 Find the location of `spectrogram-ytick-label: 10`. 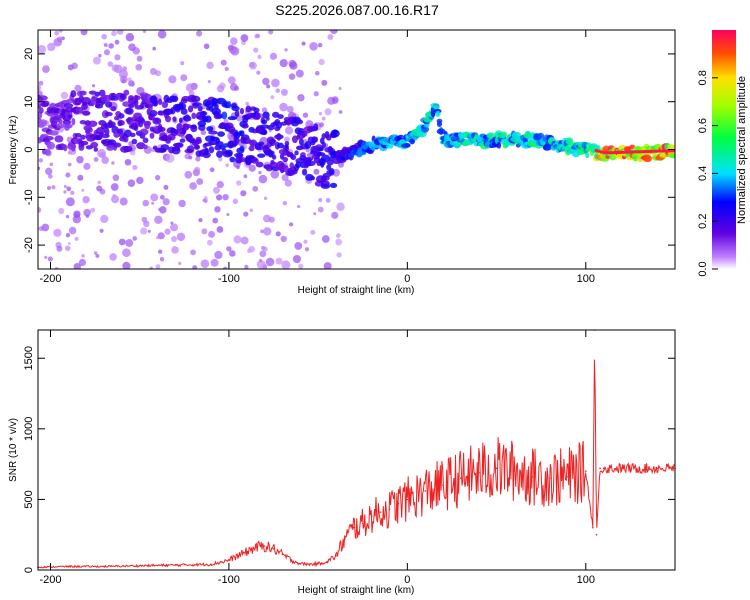

spectrogram-ytick-label: 10 is located at coordinates (29, 102).